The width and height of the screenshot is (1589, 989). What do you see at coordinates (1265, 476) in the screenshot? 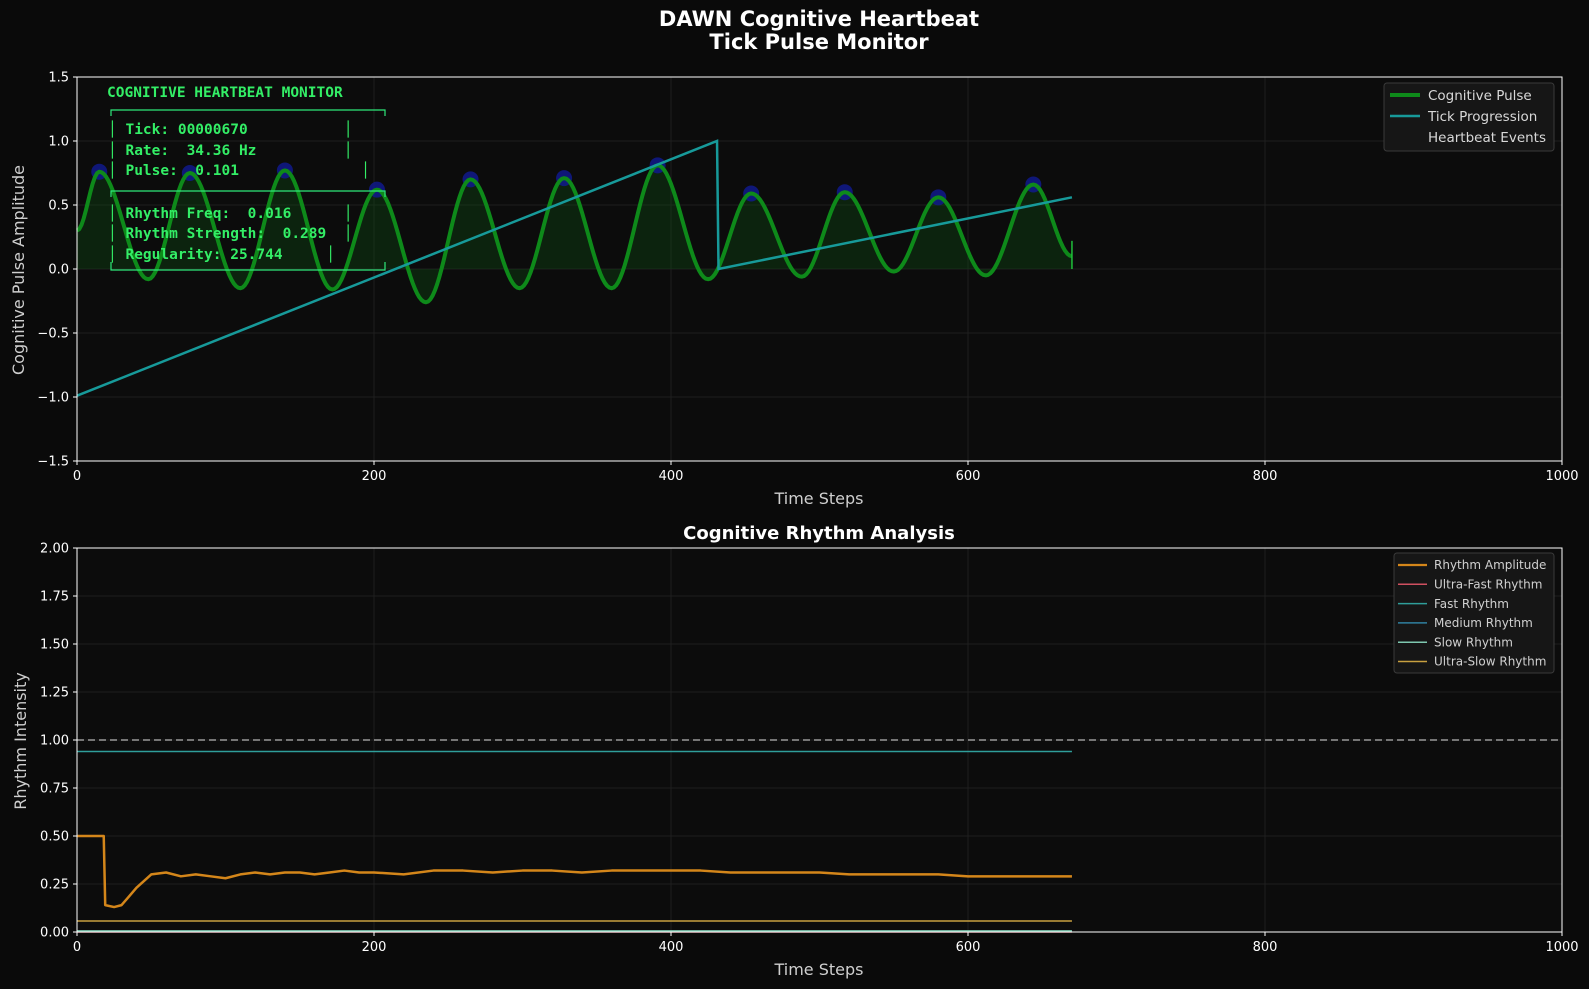
I see `pulse-x-tick-label: 800` at bounding box center [1265, 476].